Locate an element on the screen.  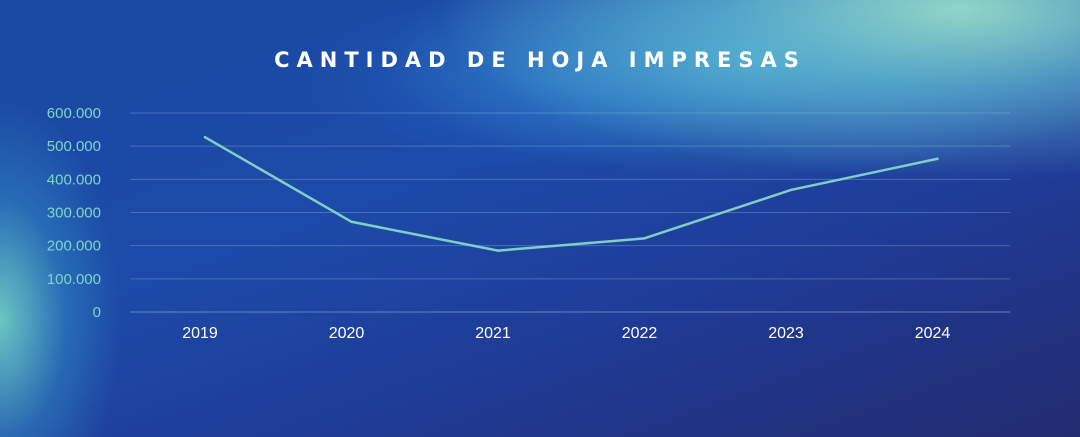
x-tick-label: 2019 is located at coordinates (200, 333).